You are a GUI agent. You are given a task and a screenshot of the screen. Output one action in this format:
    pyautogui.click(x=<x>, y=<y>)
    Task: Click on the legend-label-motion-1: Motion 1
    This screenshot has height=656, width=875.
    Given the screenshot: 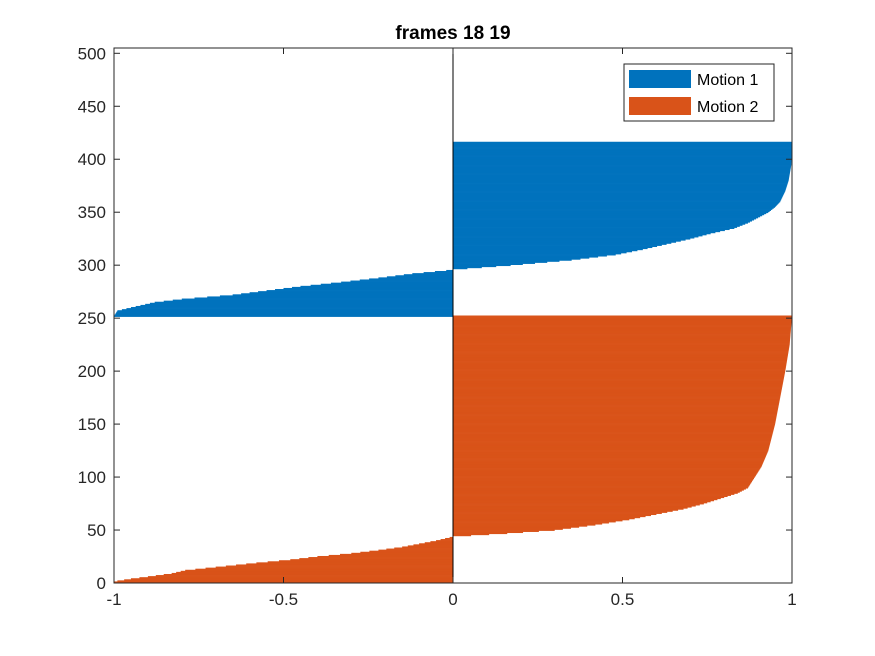 What is the action you would take?
    pyautogui.click(x=727, y=80)
    